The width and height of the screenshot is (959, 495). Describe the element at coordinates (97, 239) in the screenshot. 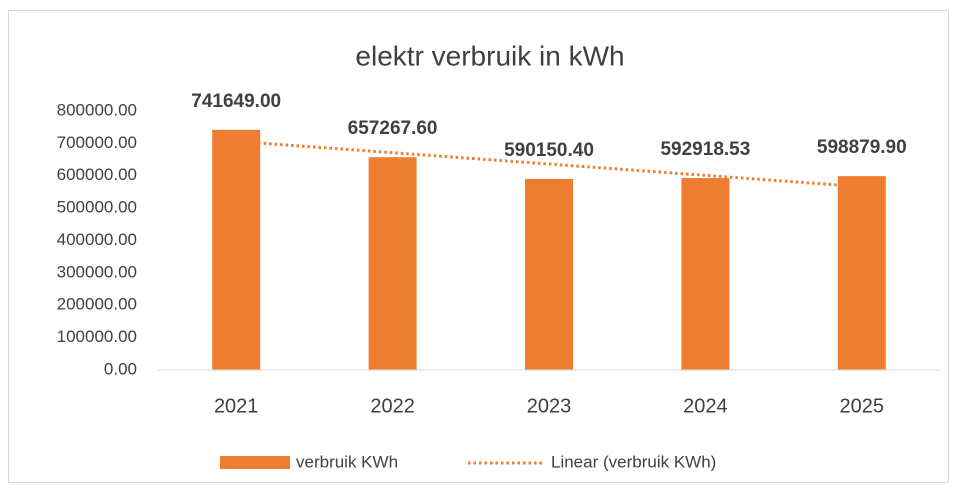

I see `y-tick-label: 400000.00` at that location.